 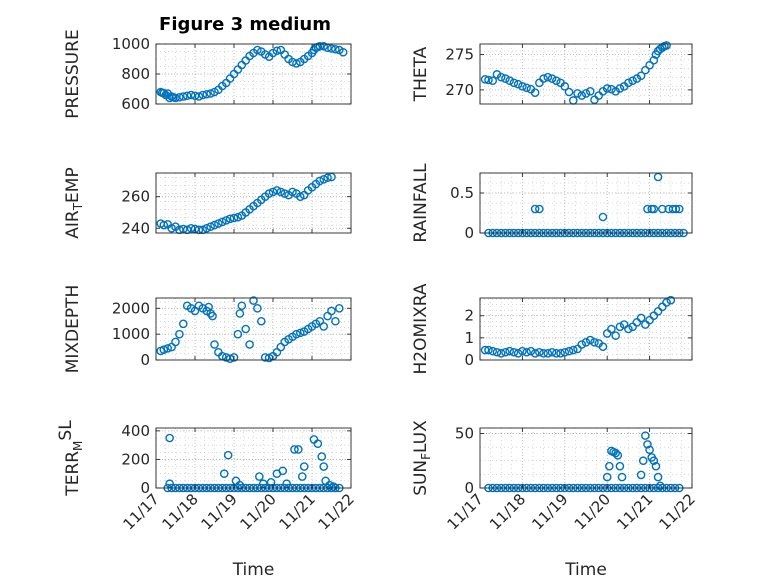 I want to click on x-tick-label: 11/19, so click(x=219, y=511).